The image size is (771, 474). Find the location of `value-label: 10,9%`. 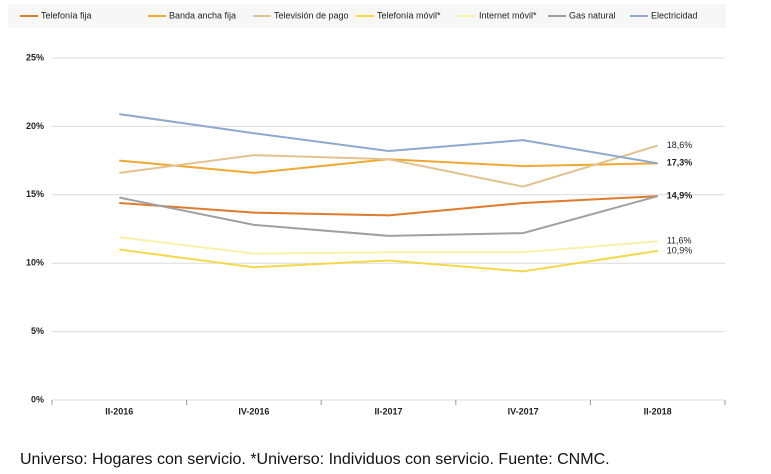

value-label: 10,9% is located at coordinates (680, 250).